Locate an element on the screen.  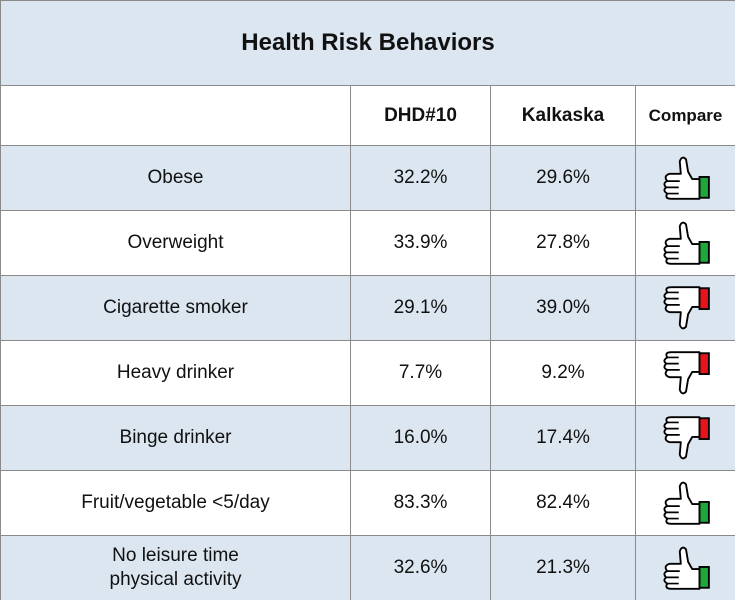
row-label: Overweight is located at coordinates (175, 243).